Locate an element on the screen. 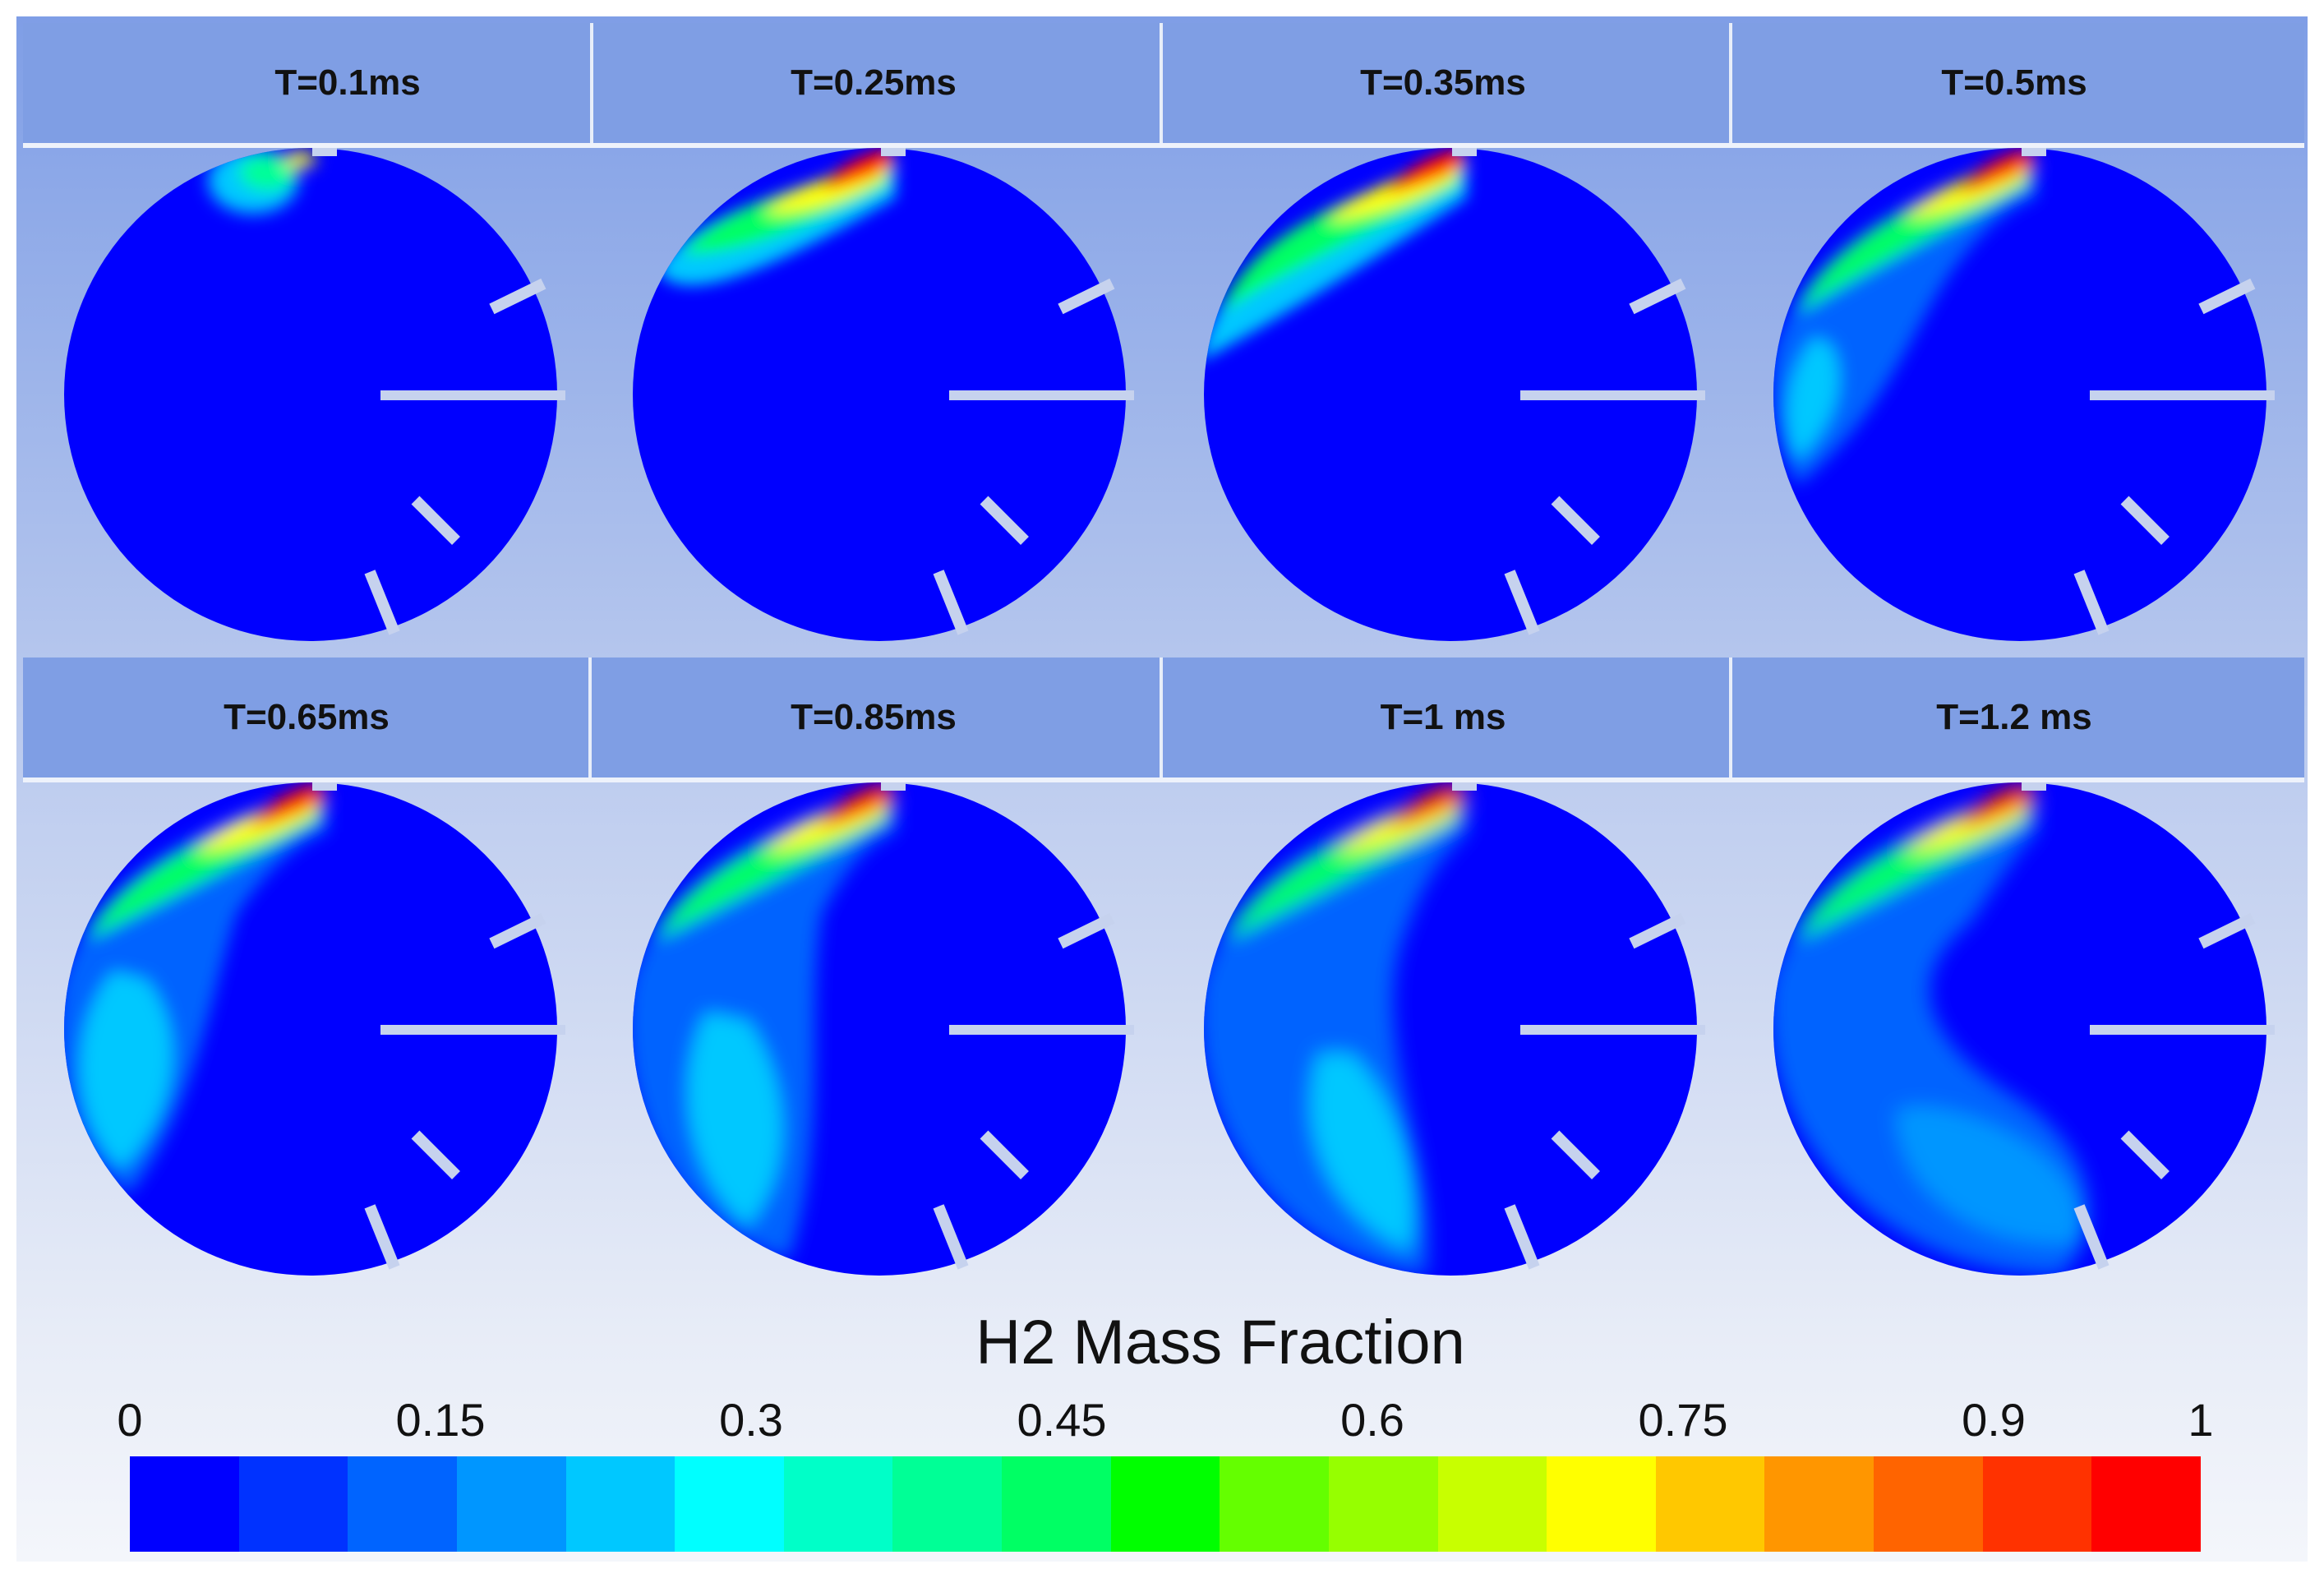  colorbar-tick: 0.9 is located at coordinates (1994, 1420).